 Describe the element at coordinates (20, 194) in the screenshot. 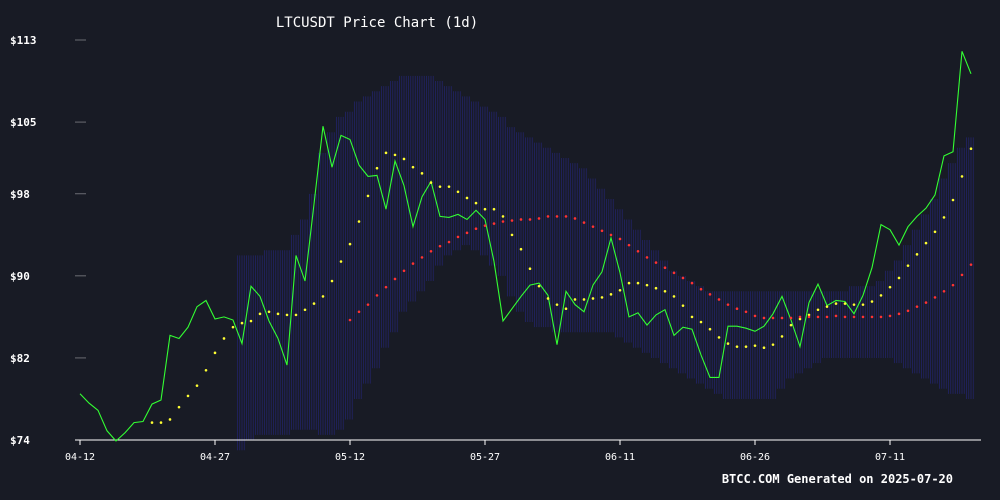

I see `y-tick-label: $98` at that location.